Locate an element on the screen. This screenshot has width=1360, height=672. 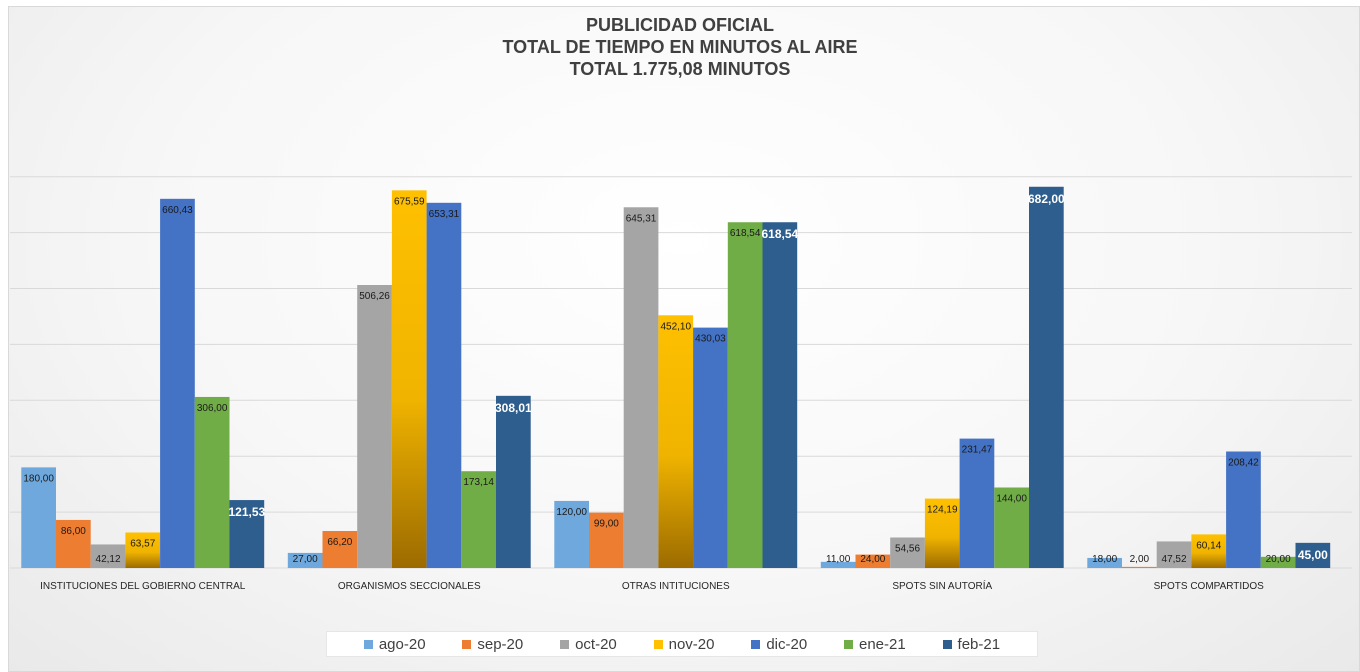
data-label-ago-20-4: 11,00 is located at coordinates (838, 559).